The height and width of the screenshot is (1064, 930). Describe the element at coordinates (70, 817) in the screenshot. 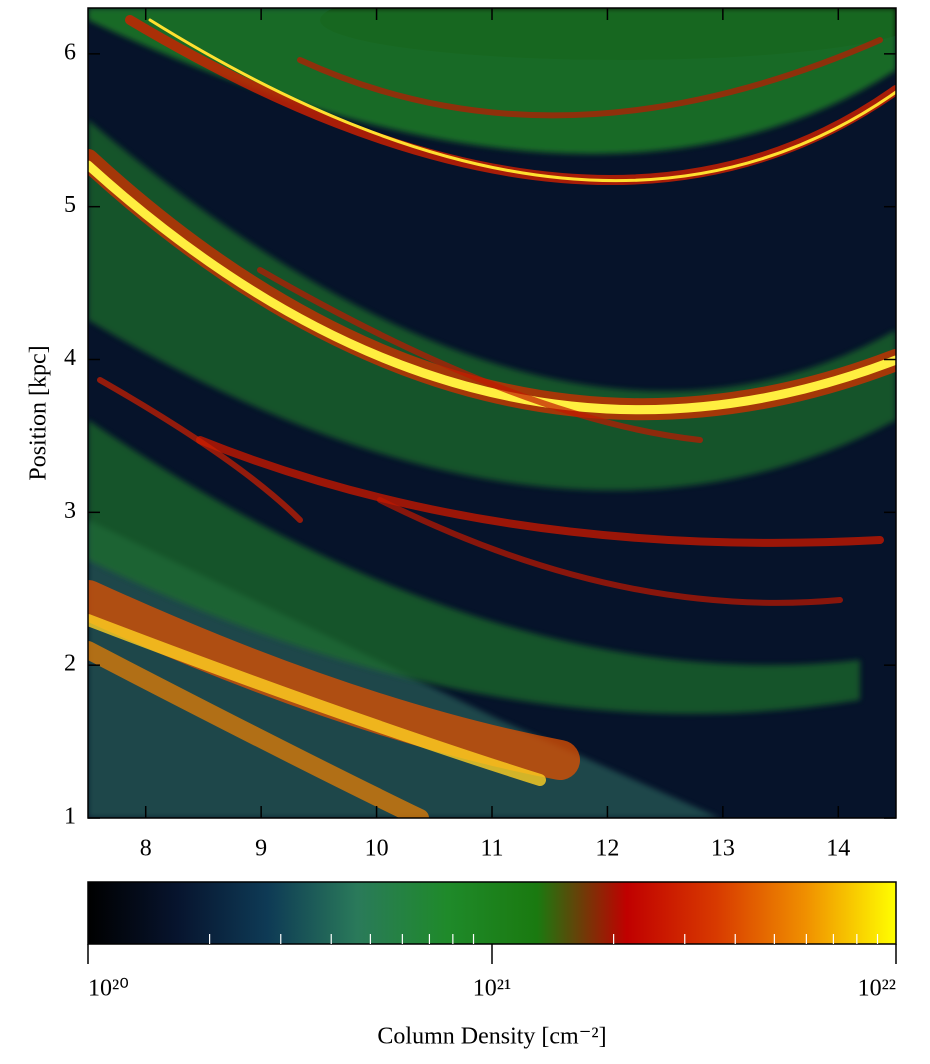

I see `y-tick-label: 1` at that location.